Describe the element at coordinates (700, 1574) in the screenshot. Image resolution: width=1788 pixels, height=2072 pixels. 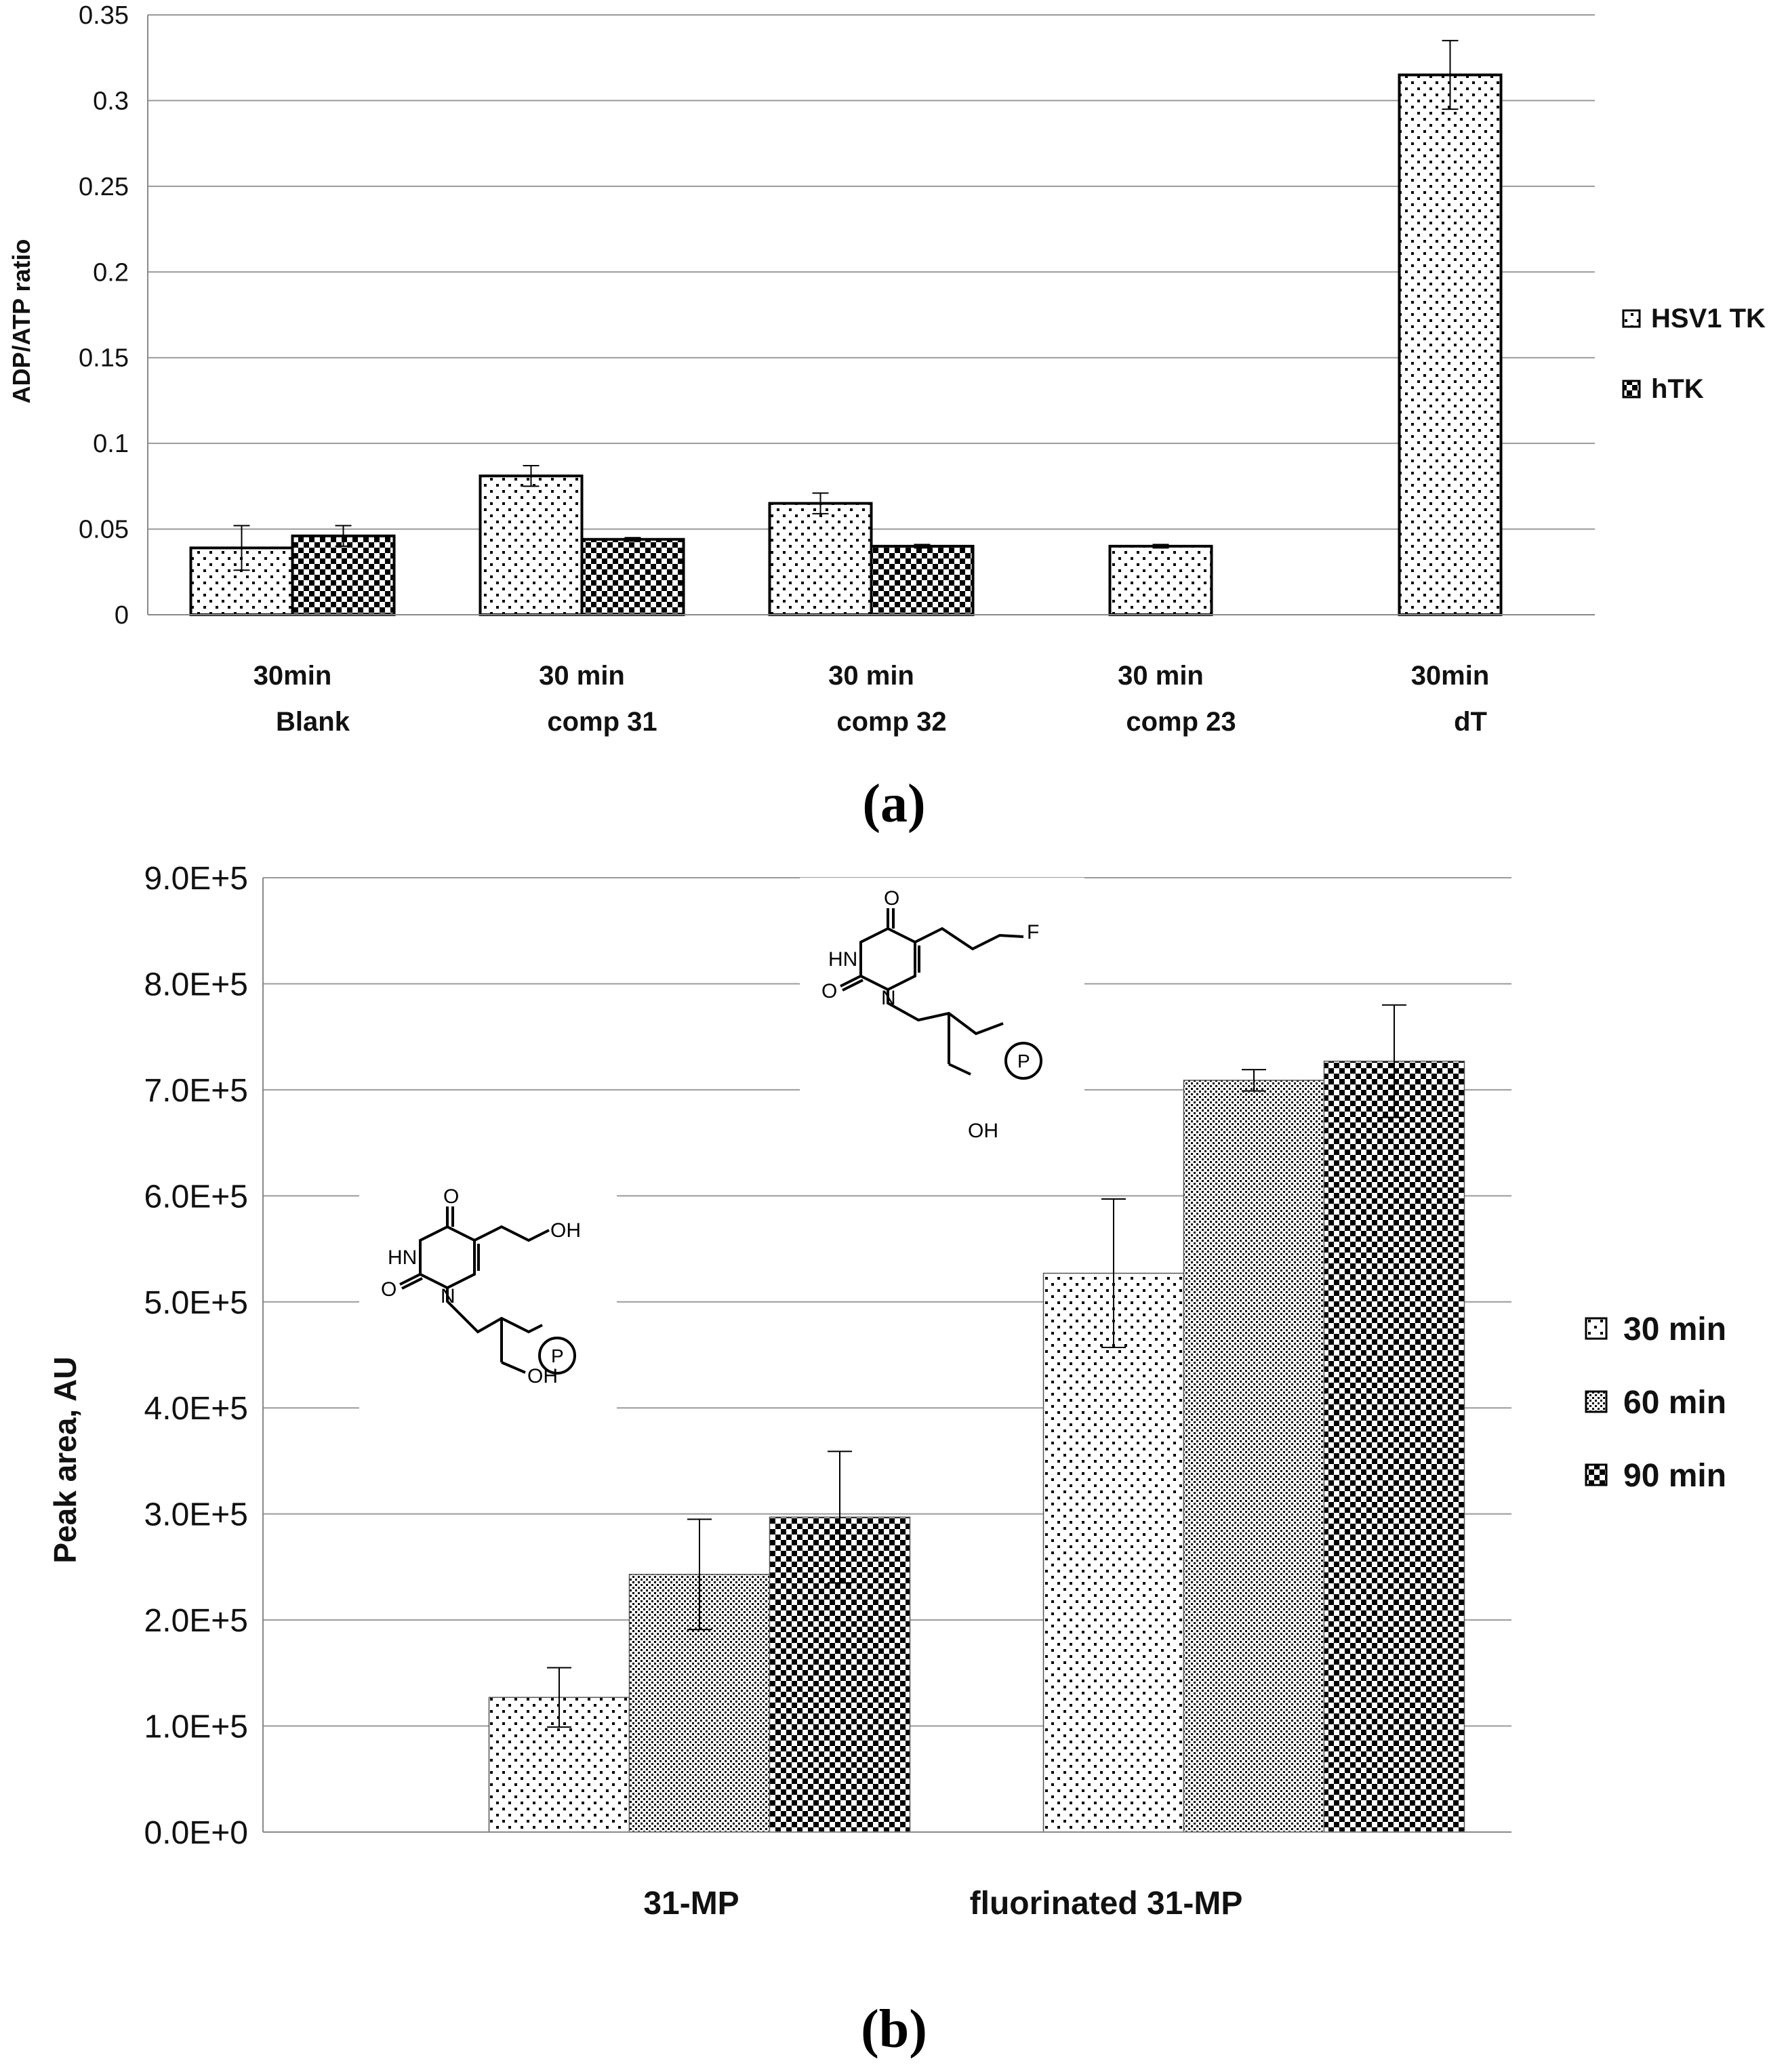
I see `errorbar-b-60-min-31-mp` at that location.